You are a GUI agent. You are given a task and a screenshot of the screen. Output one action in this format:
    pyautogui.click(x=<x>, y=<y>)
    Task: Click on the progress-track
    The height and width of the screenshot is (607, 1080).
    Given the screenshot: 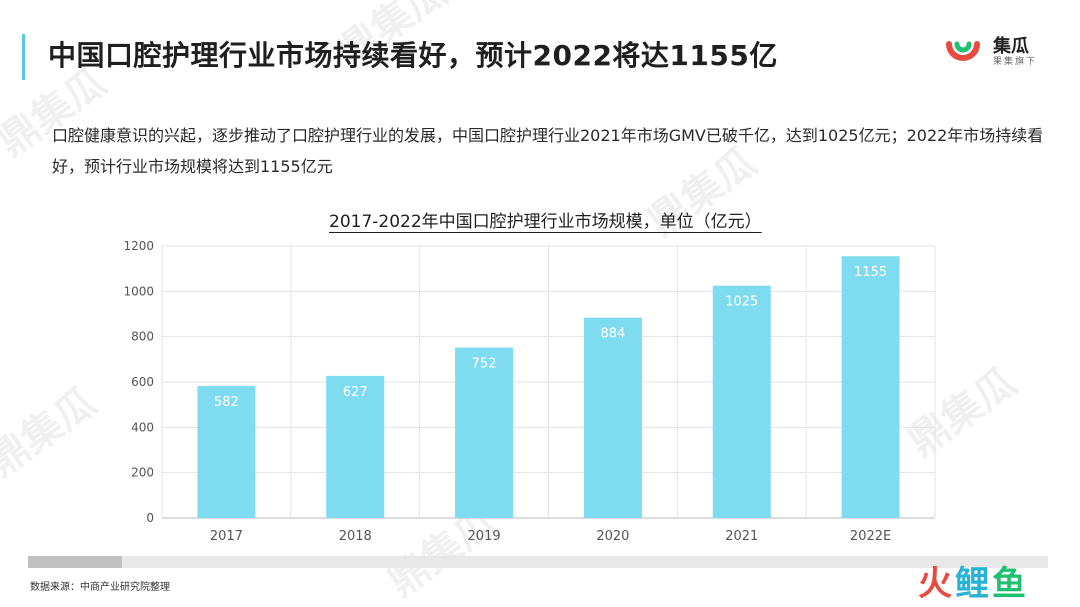 What is the action you would take?
    pyautogui.click(x=538, y=562)
    